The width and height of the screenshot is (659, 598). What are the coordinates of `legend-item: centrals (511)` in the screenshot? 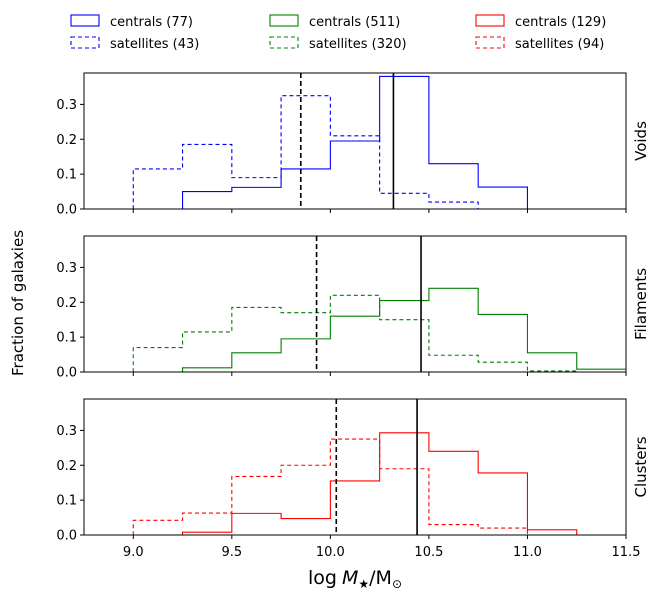 It's located at (334, 22).